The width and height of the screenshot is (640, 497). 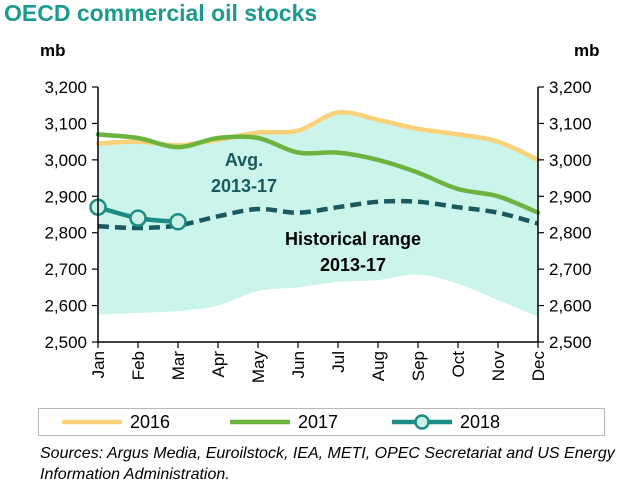 I want to click on y-tick-label-left: 3,100, so click(x=65, y=123).